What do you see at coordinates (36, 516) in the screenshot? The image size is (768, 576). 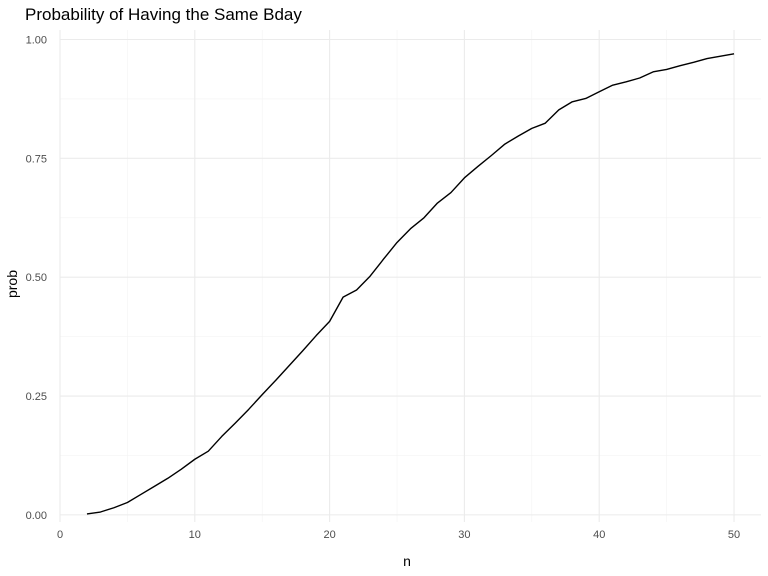 I see `y-tick-label: 0.00` at bounding box center [36, 516].